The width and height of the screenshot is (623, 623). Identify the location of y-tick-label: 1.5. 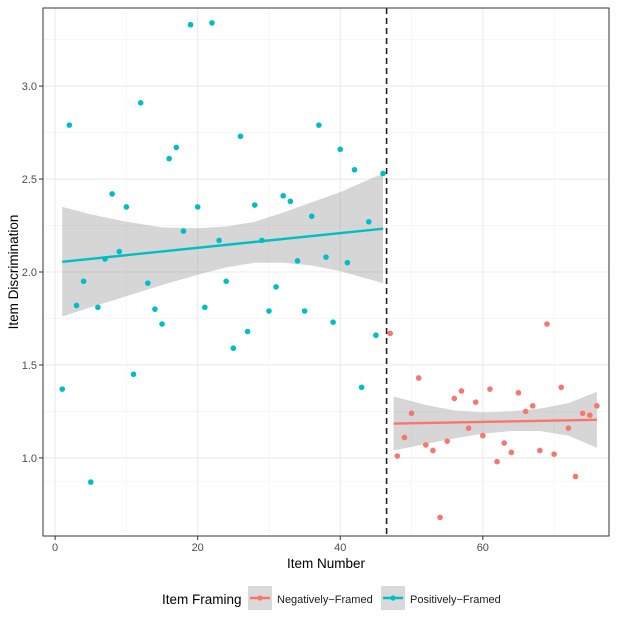
(29, 366).